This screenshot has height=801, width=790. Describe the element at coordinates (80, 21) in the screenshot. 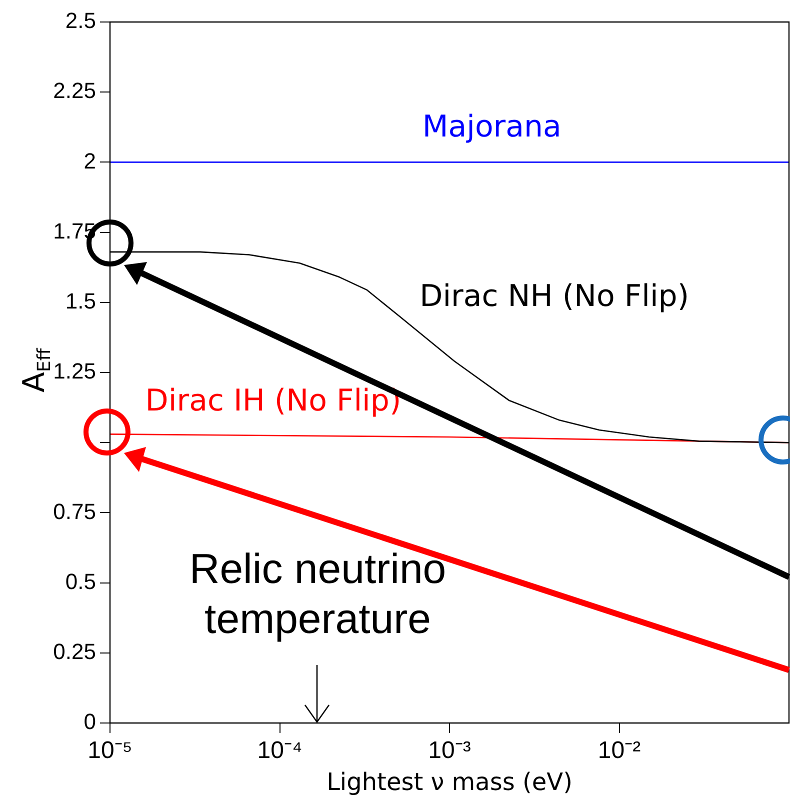

I see `y-tick-label: 2.5` at that location.